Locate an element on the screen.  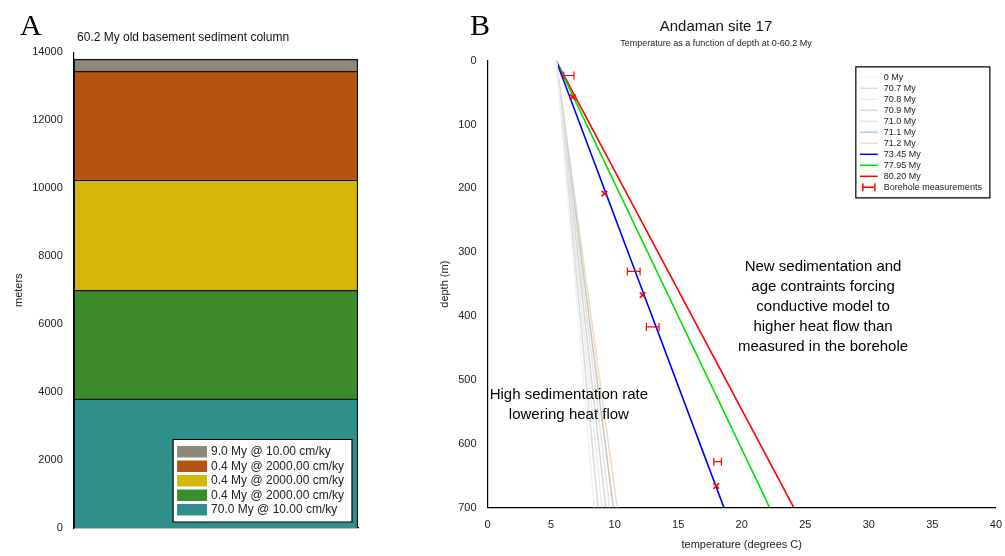
y-tick-label: 100 is located at coordinates (467, 123).